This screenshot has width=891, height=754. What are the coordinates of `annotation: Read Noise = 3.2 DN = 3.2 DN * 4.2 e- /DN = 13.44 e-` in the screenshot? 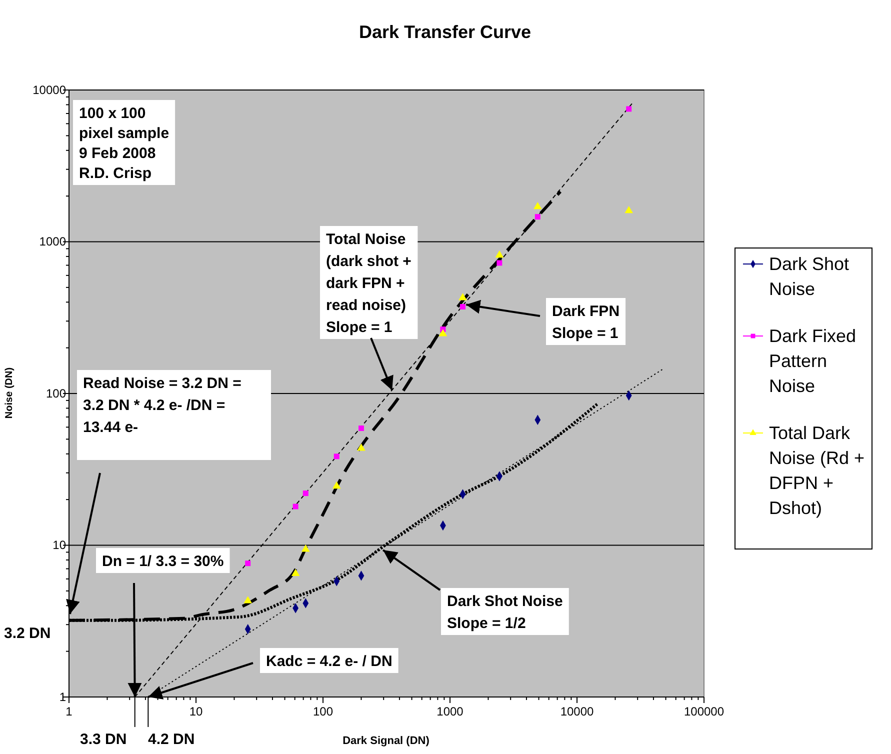 It's located at (162, 405).